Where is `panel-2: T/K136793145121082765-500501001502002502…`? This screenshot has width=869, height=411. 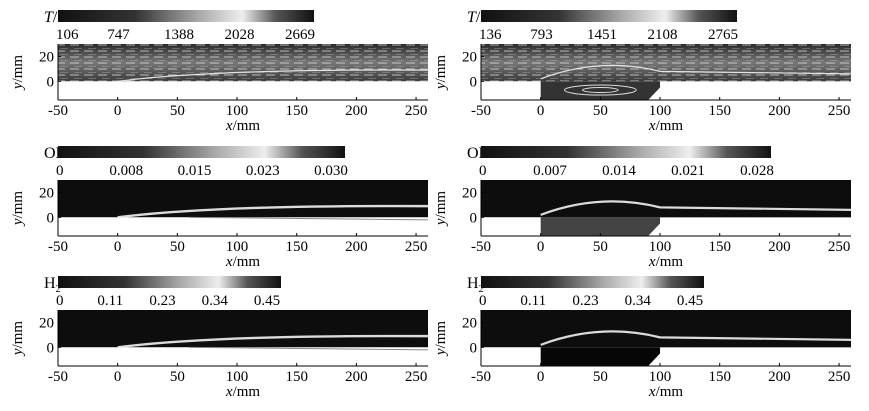
panel-2: T/K136793145121082765-500501001502002502… is located at coordinates (642, 71).